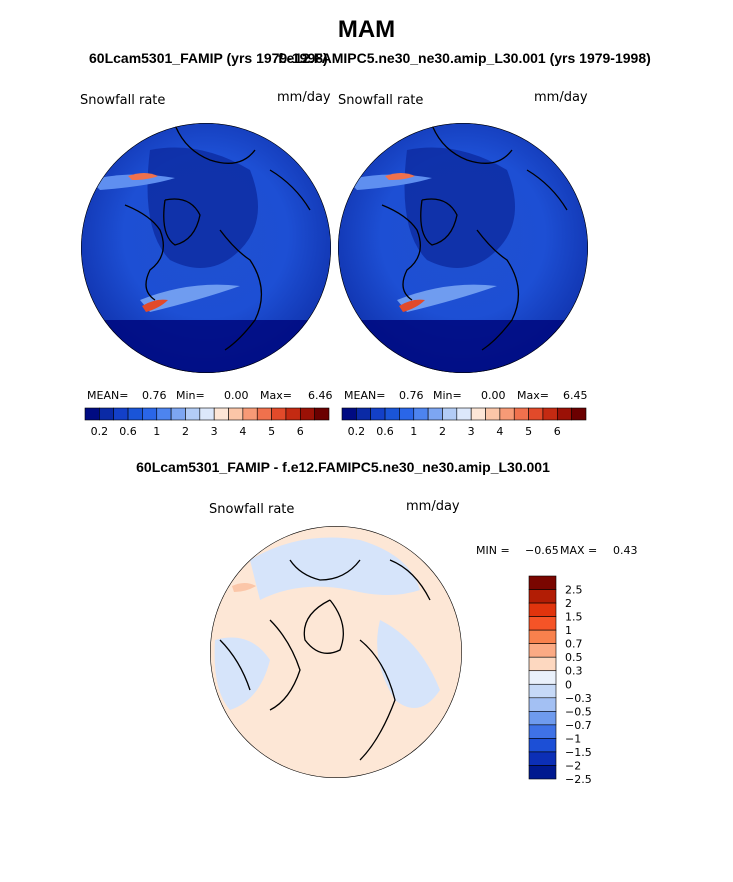 The height and width of the screenshot is (882, 733). Describe the element at coordinates (568, 684) in the screenshot. I see `diff-colorbar-tick-label: 0` at that location.